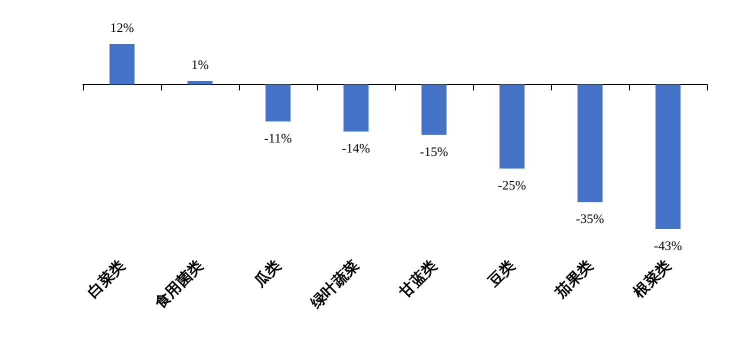 This screenshot has width=750, height=347. I want to click on x-tick-label: 食用菌类, so click(178, 284).